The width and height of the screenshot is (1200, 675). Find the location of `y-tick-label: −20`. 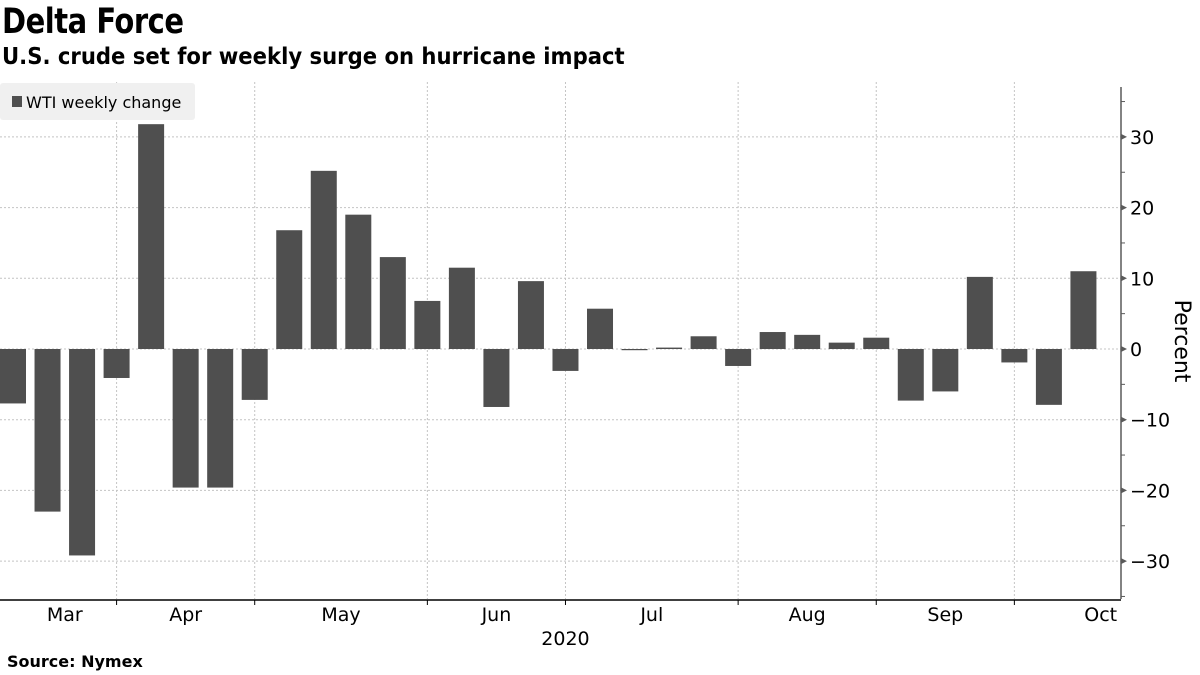

y-tick-label: −20 is located at coordinates (1150, 491).